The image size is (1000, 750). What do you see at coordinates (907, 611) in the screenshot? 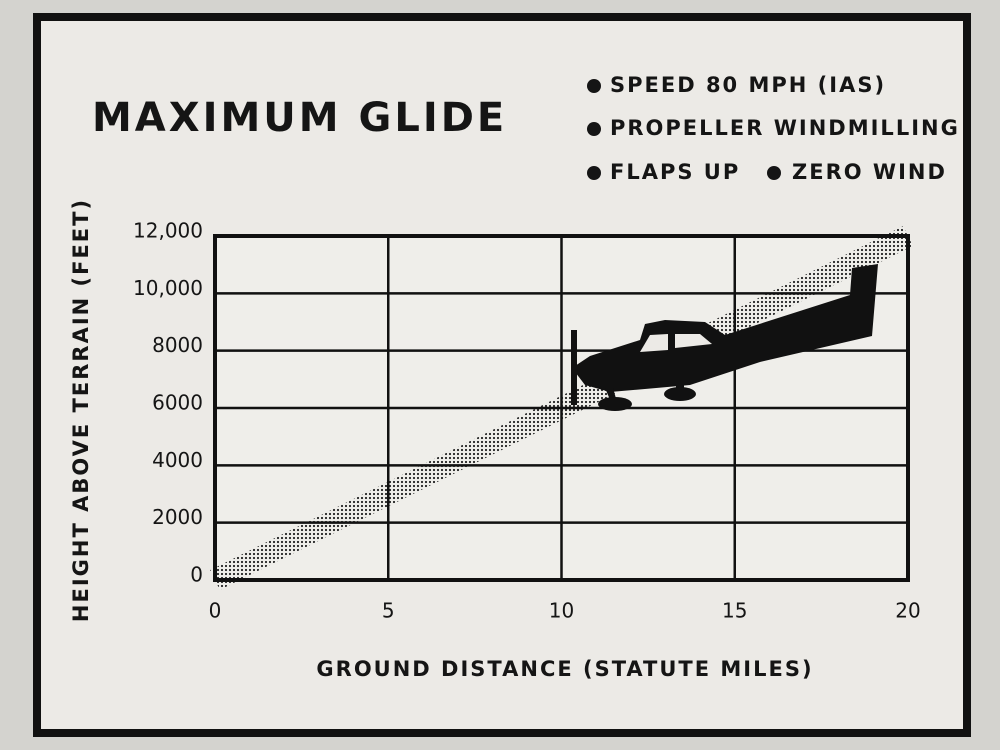
I see `x-tick-label: 20` at bounding box center [907, 611].